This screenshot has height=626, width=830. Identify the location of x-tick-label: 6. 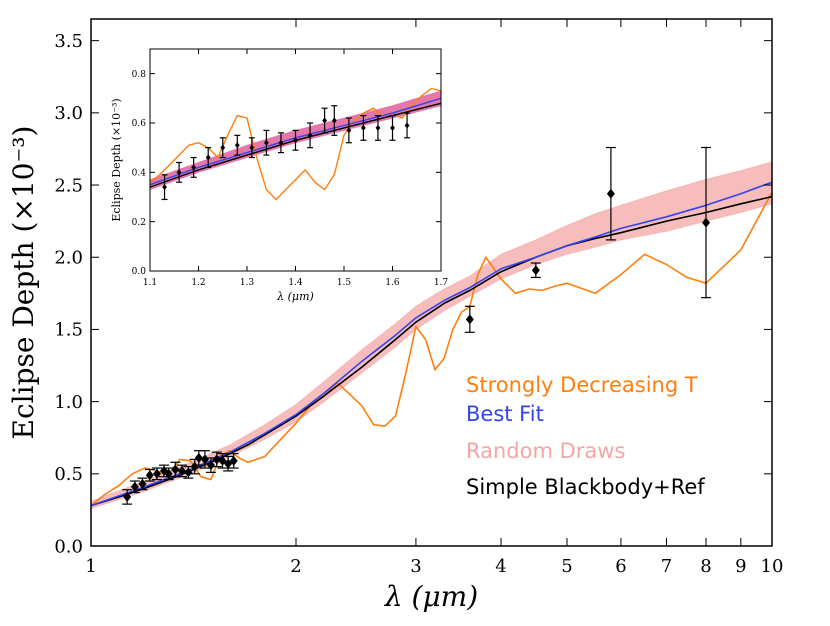
(620, 566).